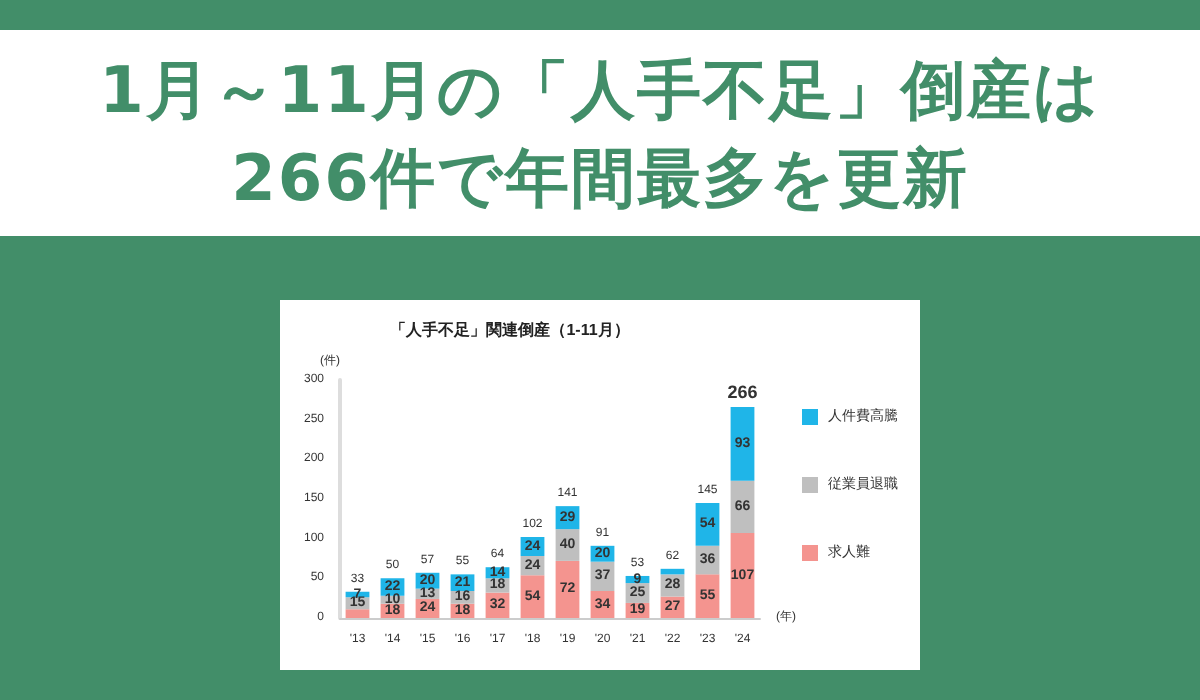 This screenshot has height=700, width=1200. Describe the element at coordinates (742, 391) in the screenshot. I see `total-label: 266` at that location.